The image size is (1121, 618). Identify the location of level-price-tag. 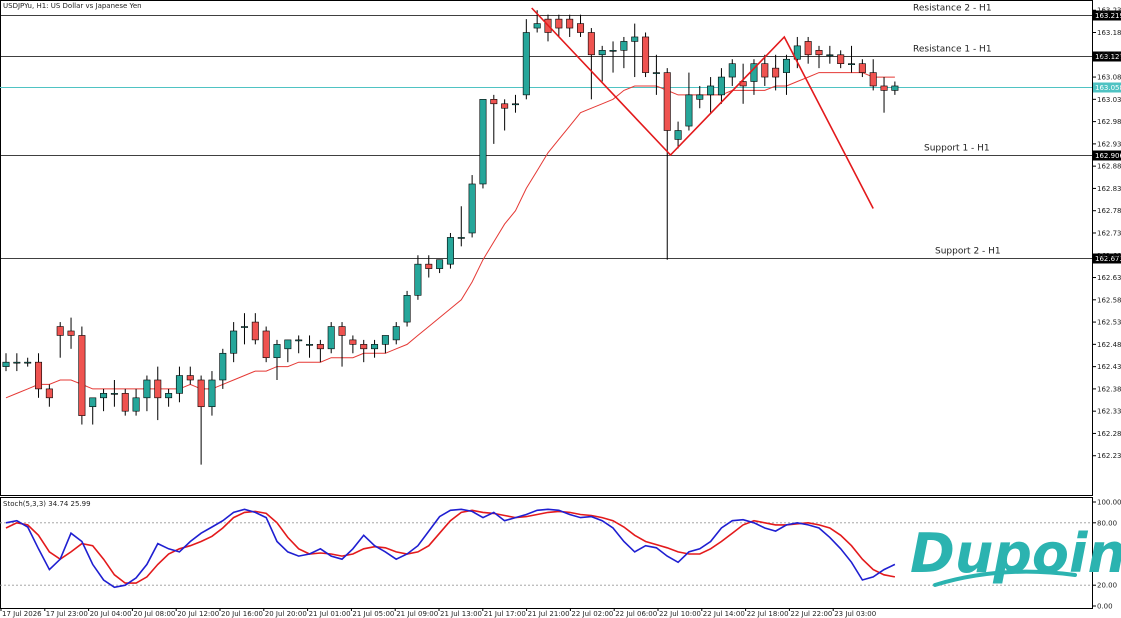
(1107, 258).